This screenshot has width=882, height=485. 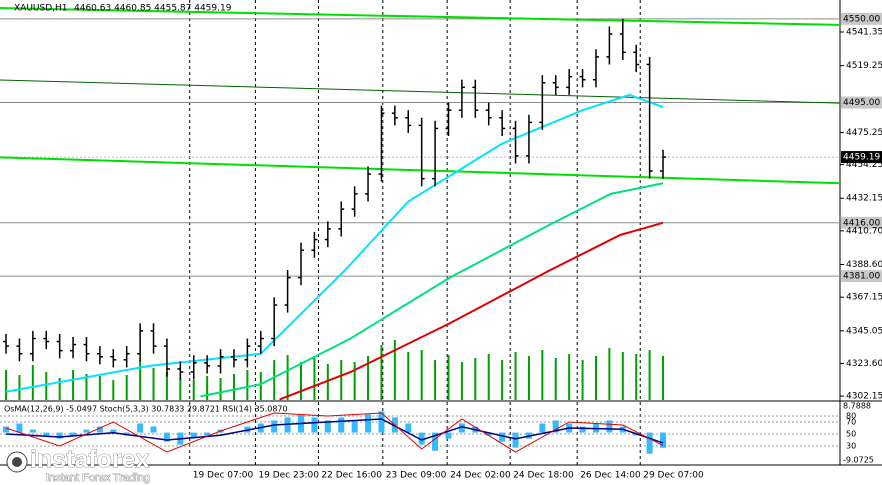 I want to click on y-tick-label: 4388.60, so click(x=864, y=265).